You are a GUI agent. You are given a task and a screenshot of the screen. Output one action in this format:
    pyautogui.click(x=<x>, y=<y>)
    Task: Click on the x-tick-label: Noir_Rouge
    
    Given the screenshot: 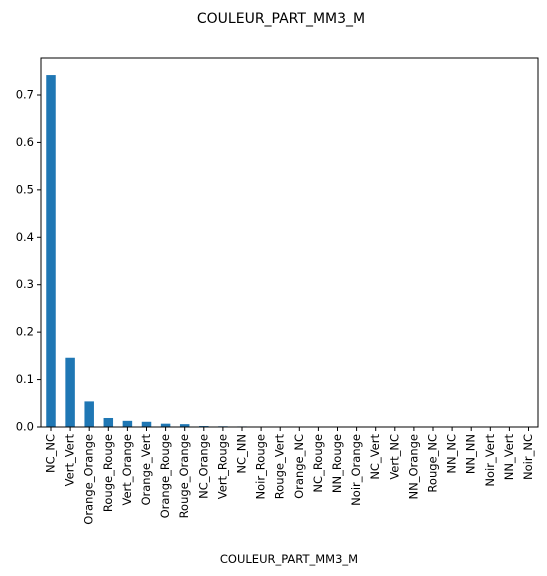 What is the action you would take?
    pyautogui.click(x=261, y=467)
    